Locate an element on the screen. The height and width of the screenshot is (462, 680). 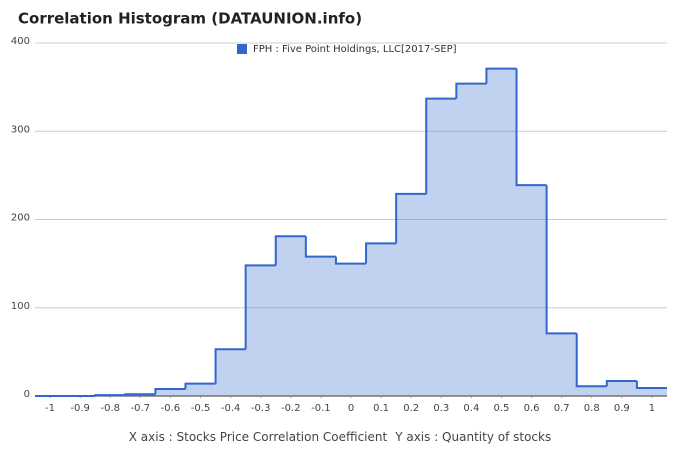
x-tick-label: 1 is located at coordinates (652, 408).